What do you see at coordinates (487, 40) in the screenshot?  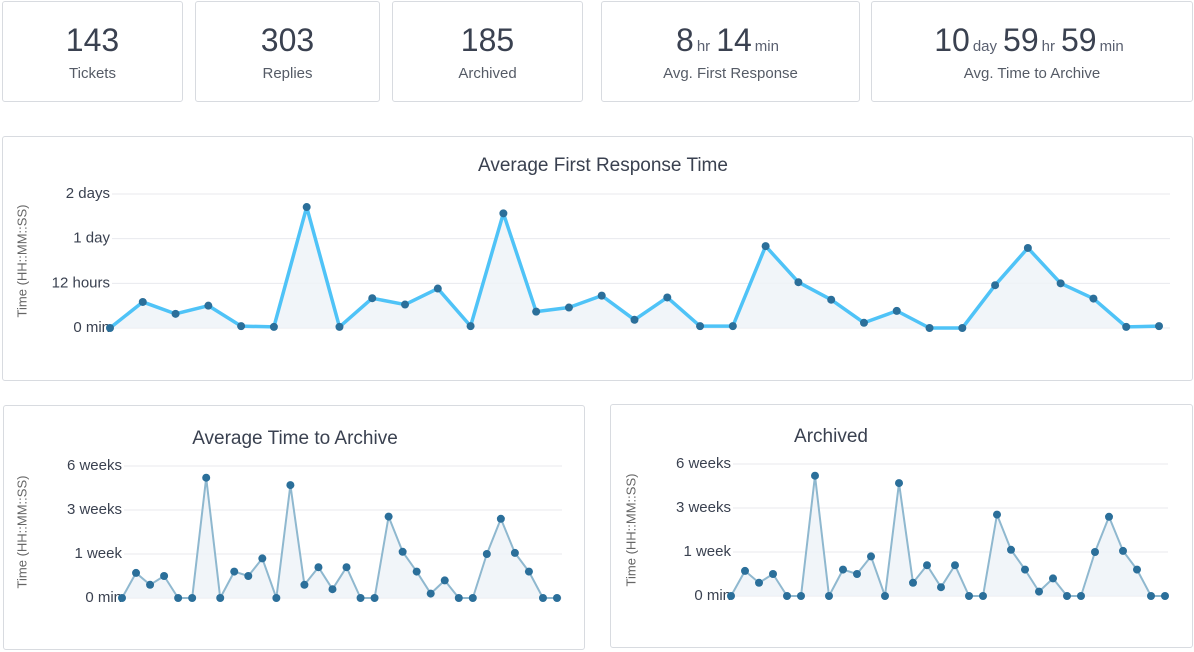 I see `stat-value-row: 185` at bounding box center [487, 40].